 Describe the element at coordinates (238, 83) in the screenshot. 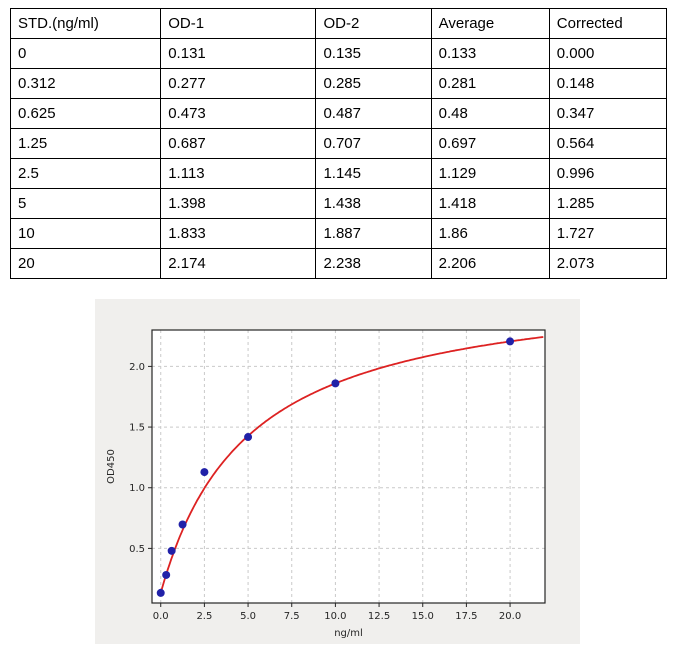

I see `table-cell: 0.277` at that location.